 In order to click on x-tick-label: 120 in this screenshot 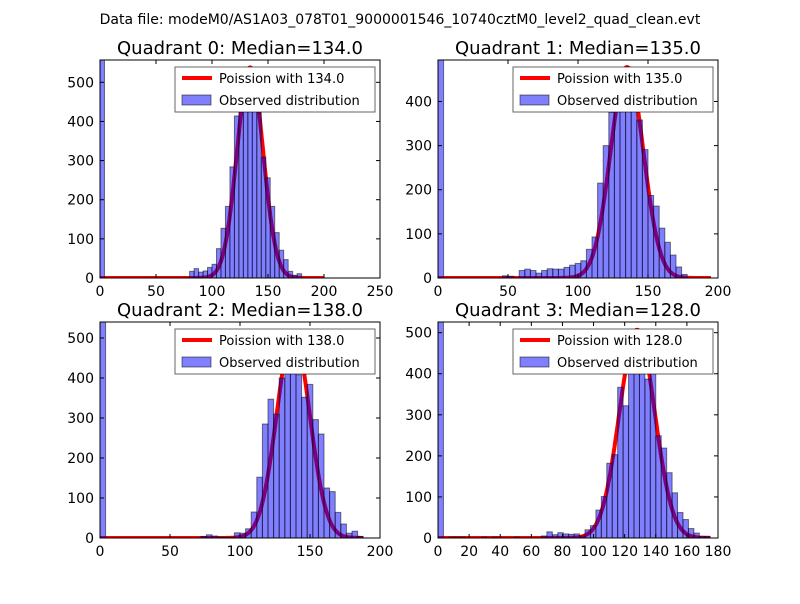, I will do `click(624, 552)`.